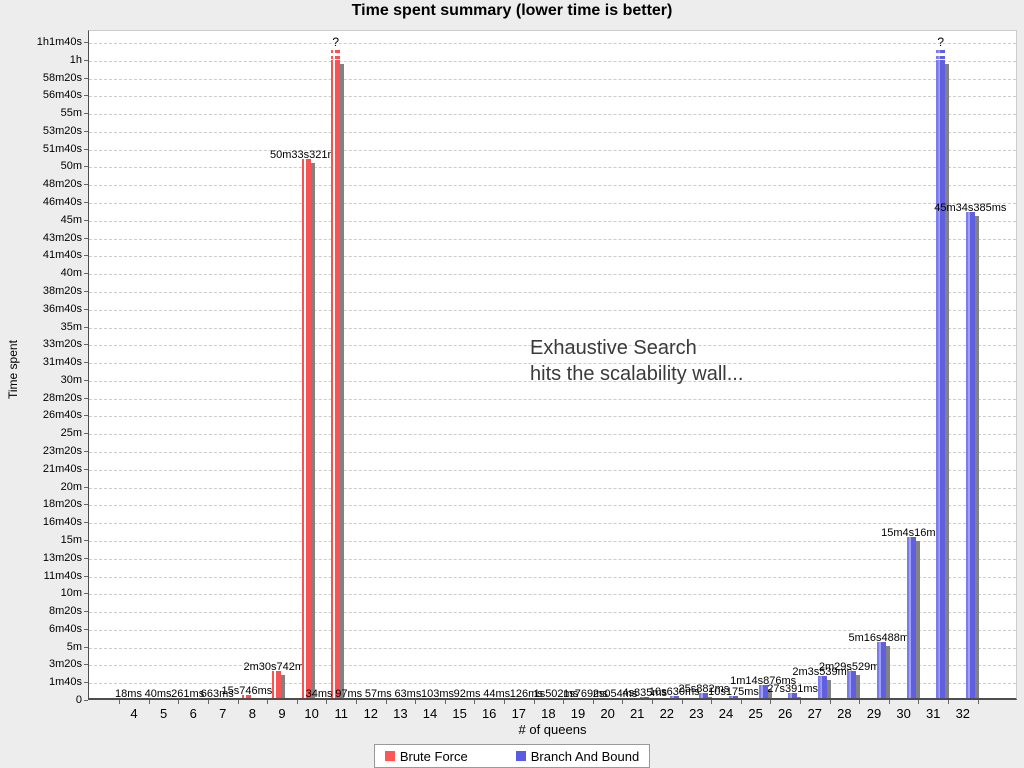  I want to click on bar-brute-force-q9, so click(276, 684).